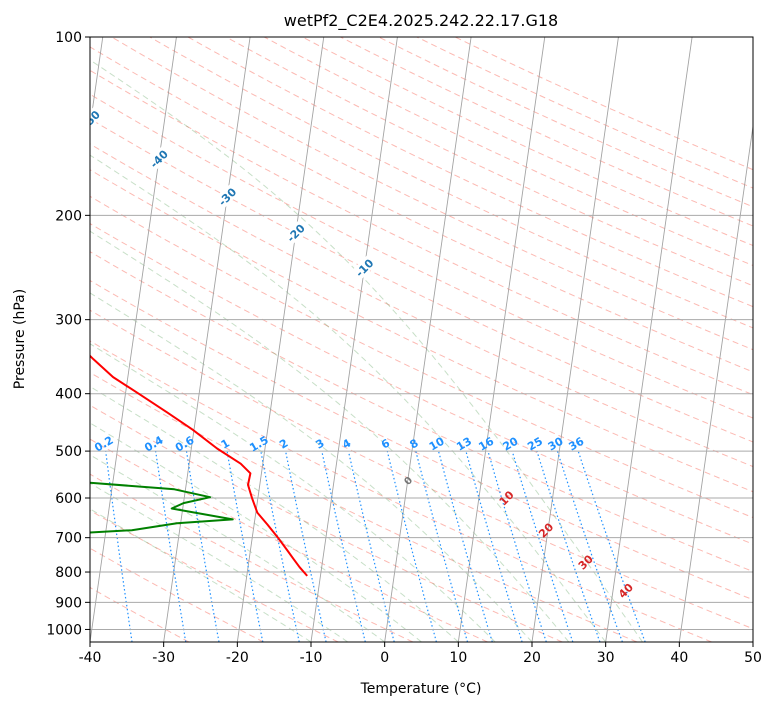 This screenshot has width=775, height=708. I want to click on x-tick-label: 0, so click(384, 658).